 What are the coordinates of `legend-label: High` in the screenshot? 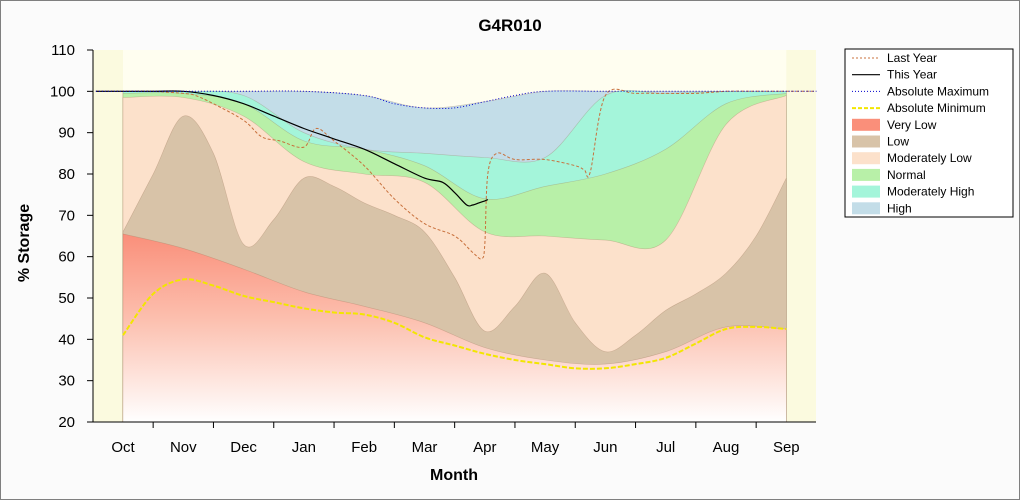 It's located at (899, 208).